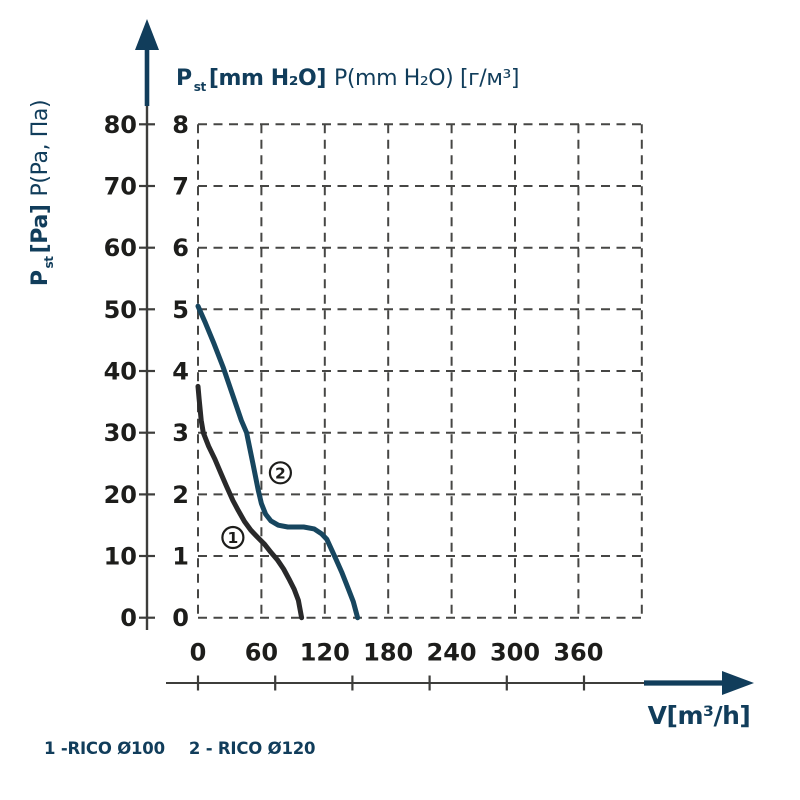 This screenshot has height=800, width=800. What do you see at coordinates (388, 653) in the screenshot?
I see `x-tick-label: 180` at bounding box center [388, 653].